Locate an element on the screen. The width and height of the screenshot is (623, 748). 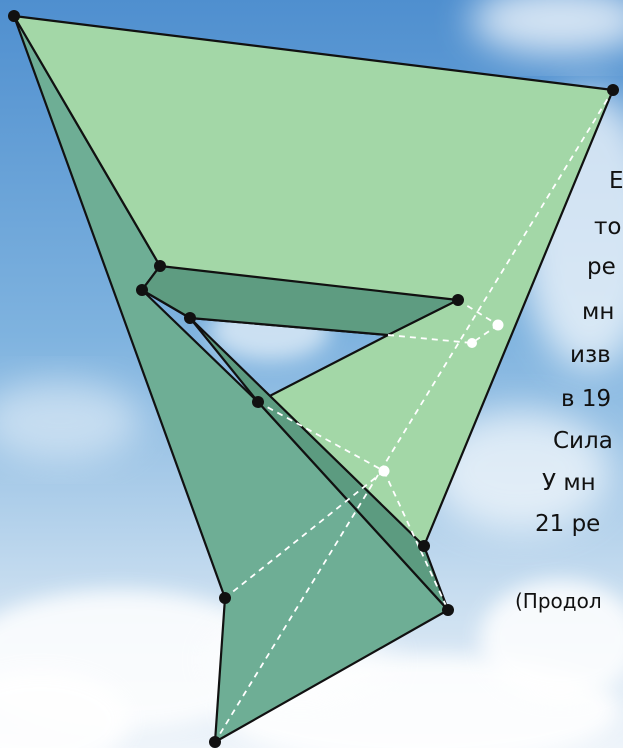
text-line-5: изв is located at coordinates (590, 355).